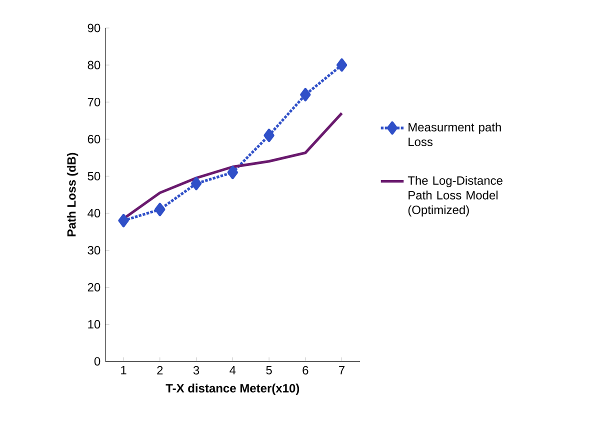 This screenshot has width=589, height=445. What do you see at coordinates (72, 194) in the screenshot?
I see `y-axis-title: Path Loss (dB)` at bounding box center [72, 194].